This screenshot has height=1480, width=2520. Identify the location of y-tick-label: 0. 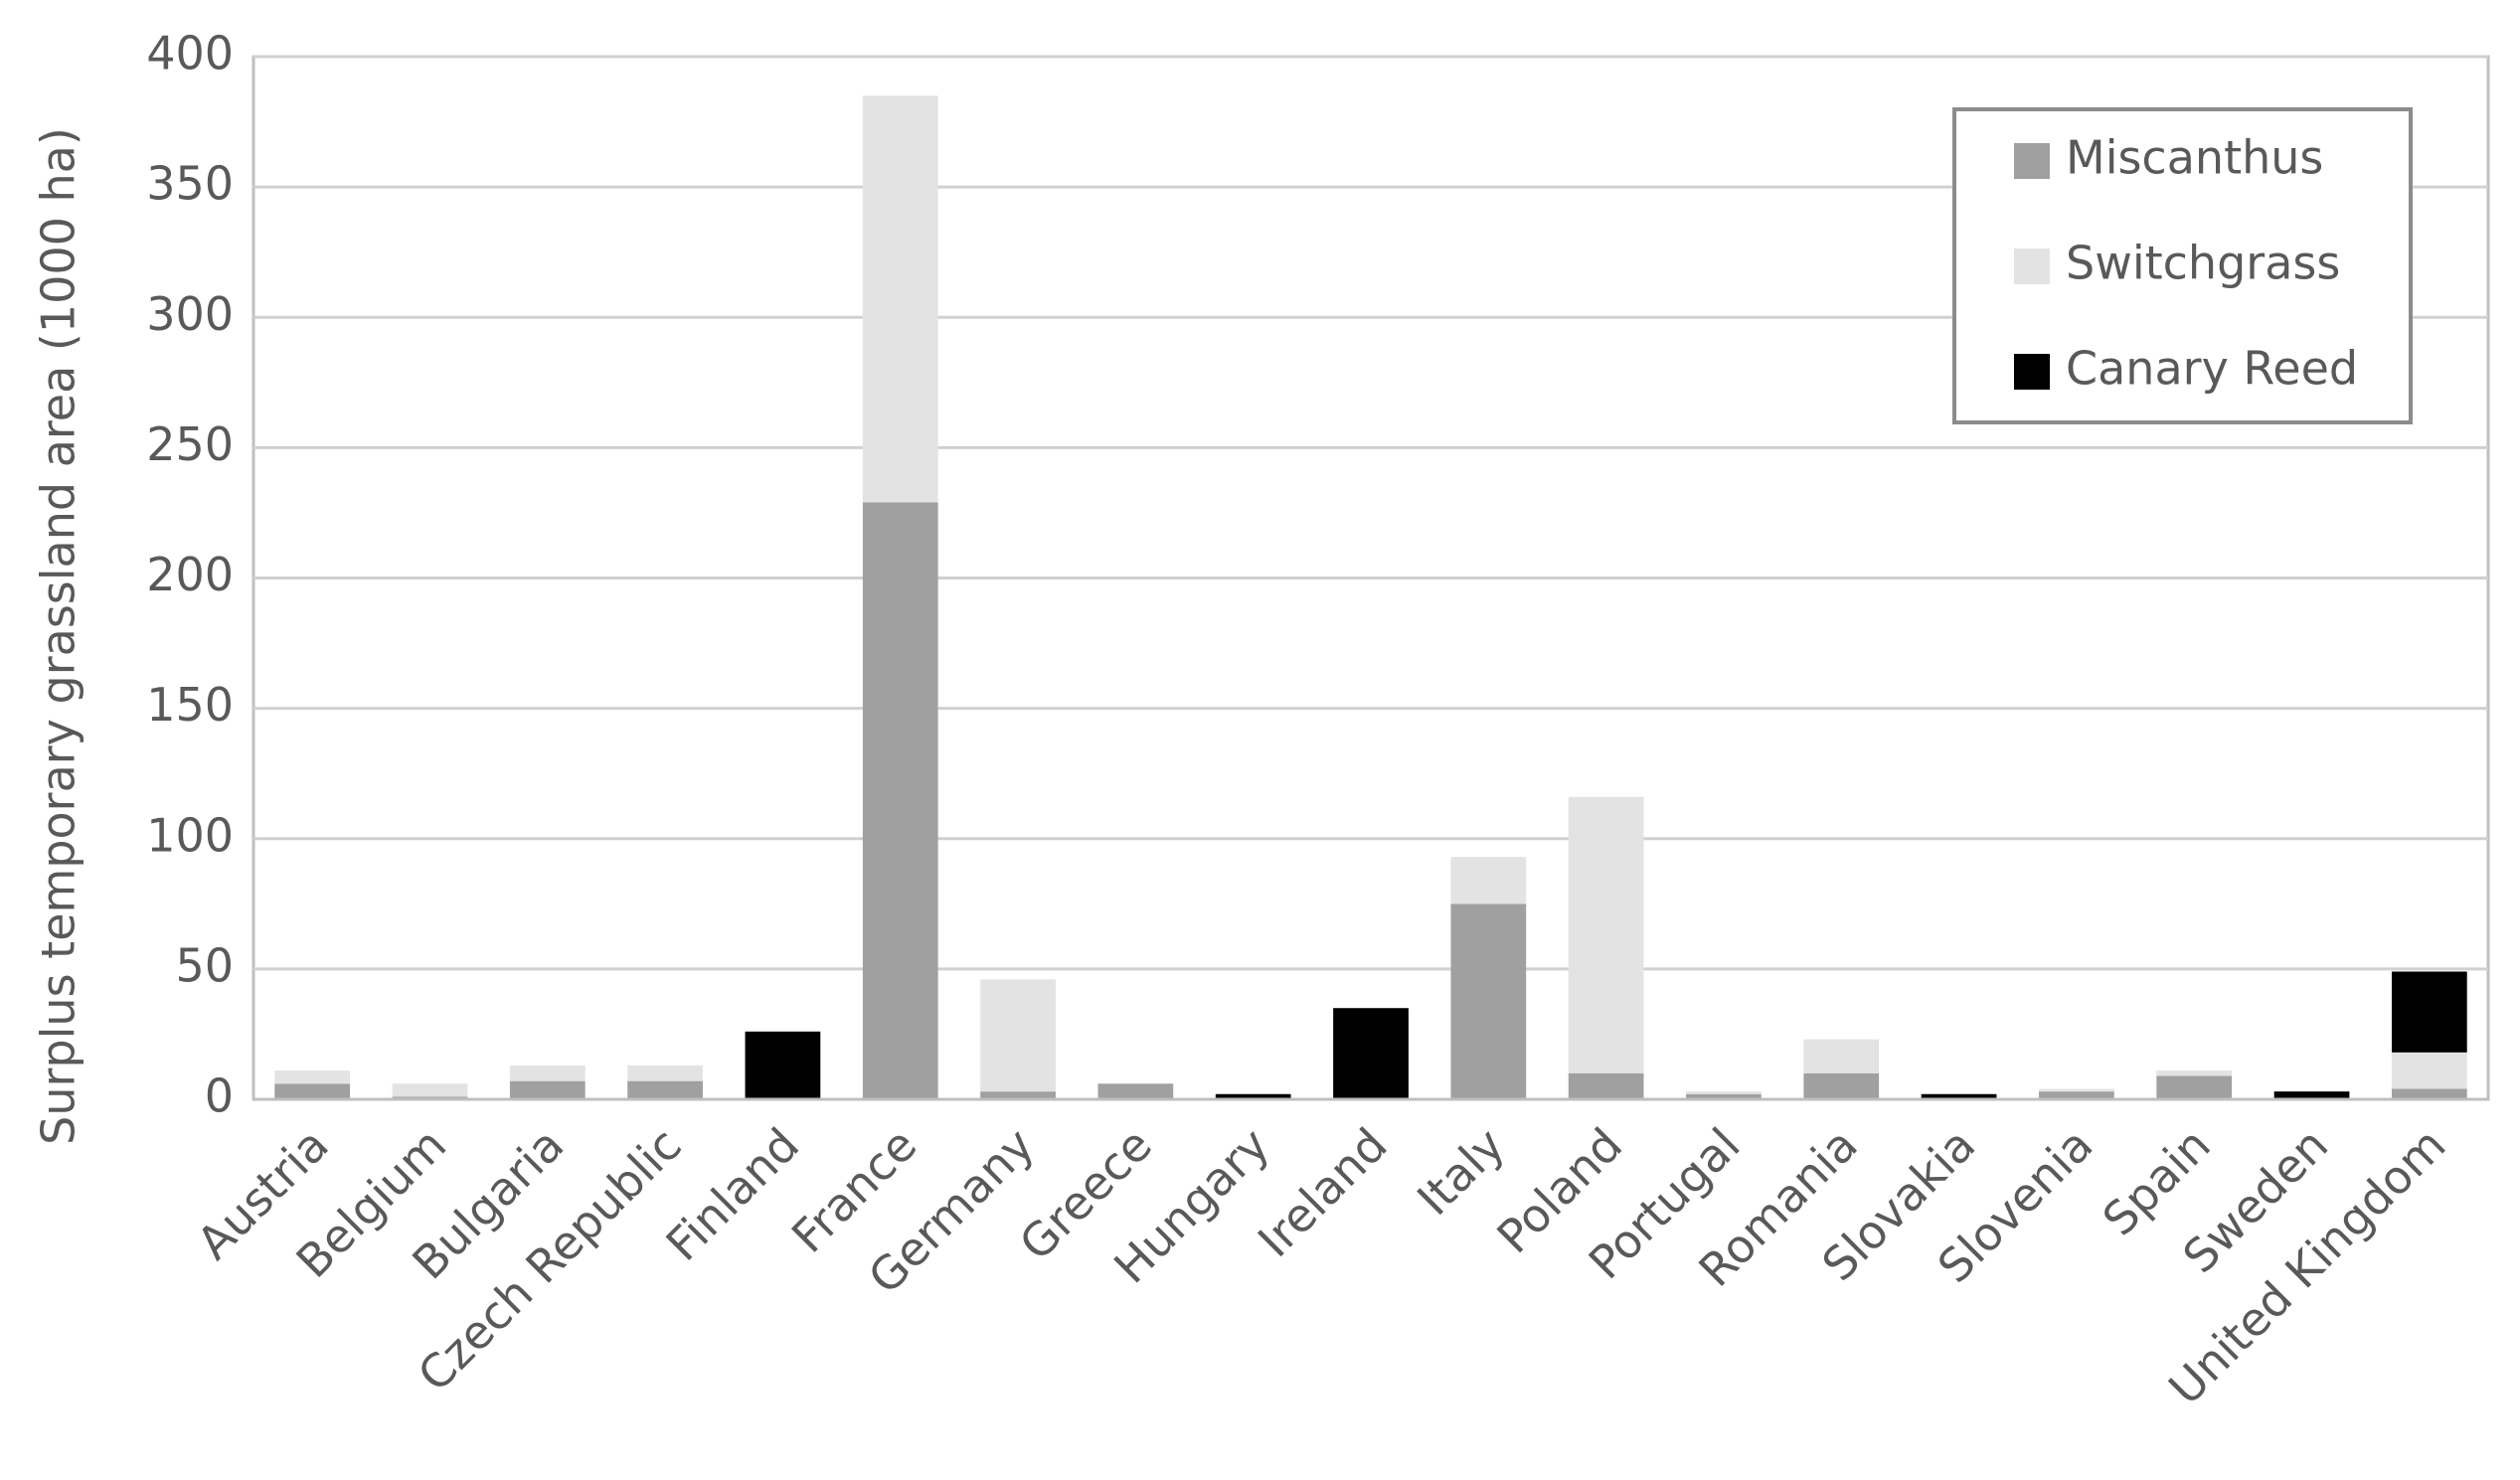
(219, 1096).